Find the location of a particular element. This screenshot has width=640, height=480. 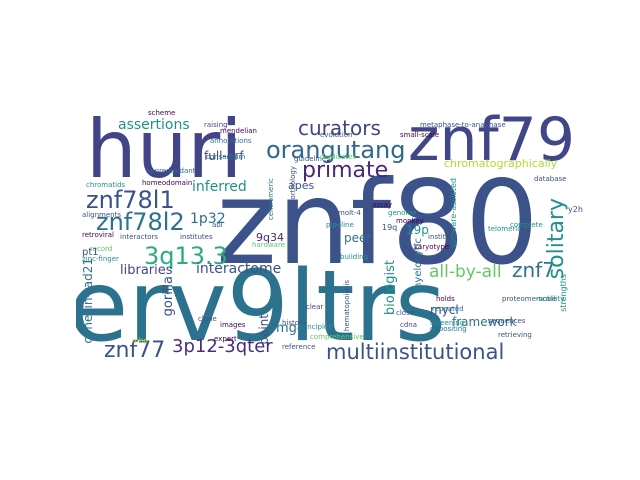

word-homeodomain: homeodomain is located at coordinates (167, 183).